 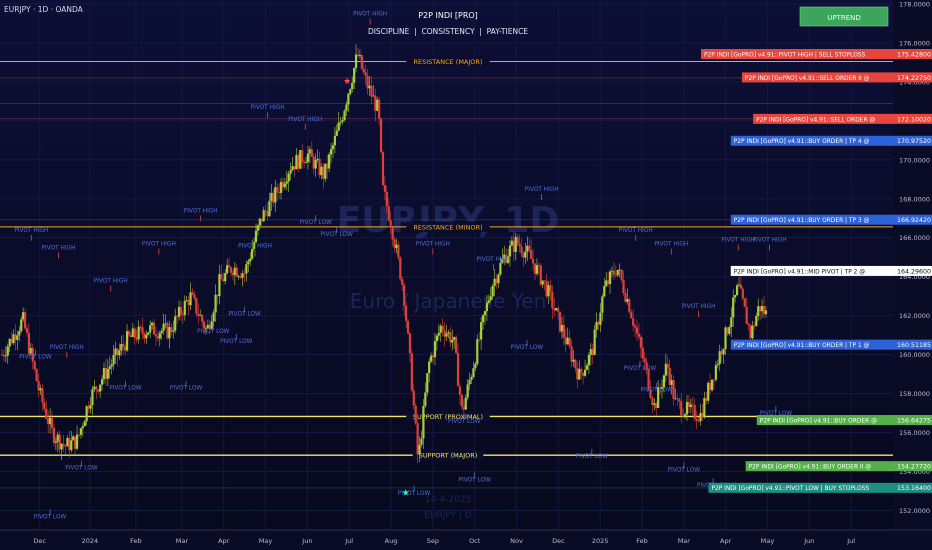 What do you see at coordinates (914, 277) in the screenshot?
I see `price-tick-label: 164.0000` at bounding box center [914, 277].